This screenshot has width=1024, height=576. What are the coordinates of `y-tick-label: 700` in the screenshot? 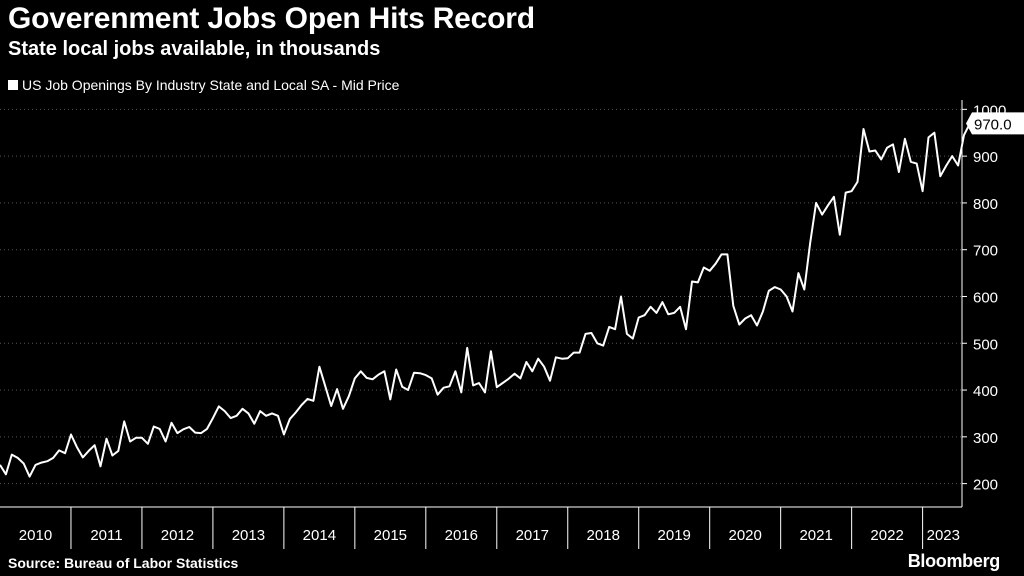 It's located at (985, 251).